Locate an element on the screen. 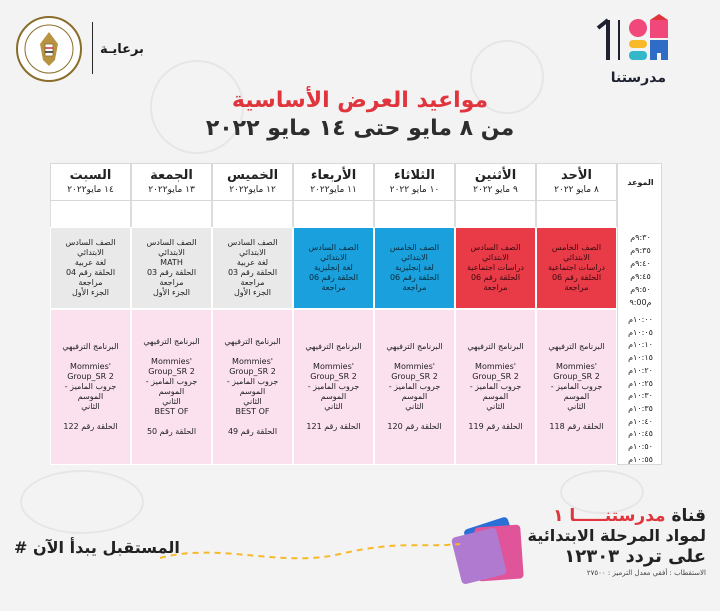  day-date: ١٤ مايو٢٠٢٢ is located at coordinates (90, 190).